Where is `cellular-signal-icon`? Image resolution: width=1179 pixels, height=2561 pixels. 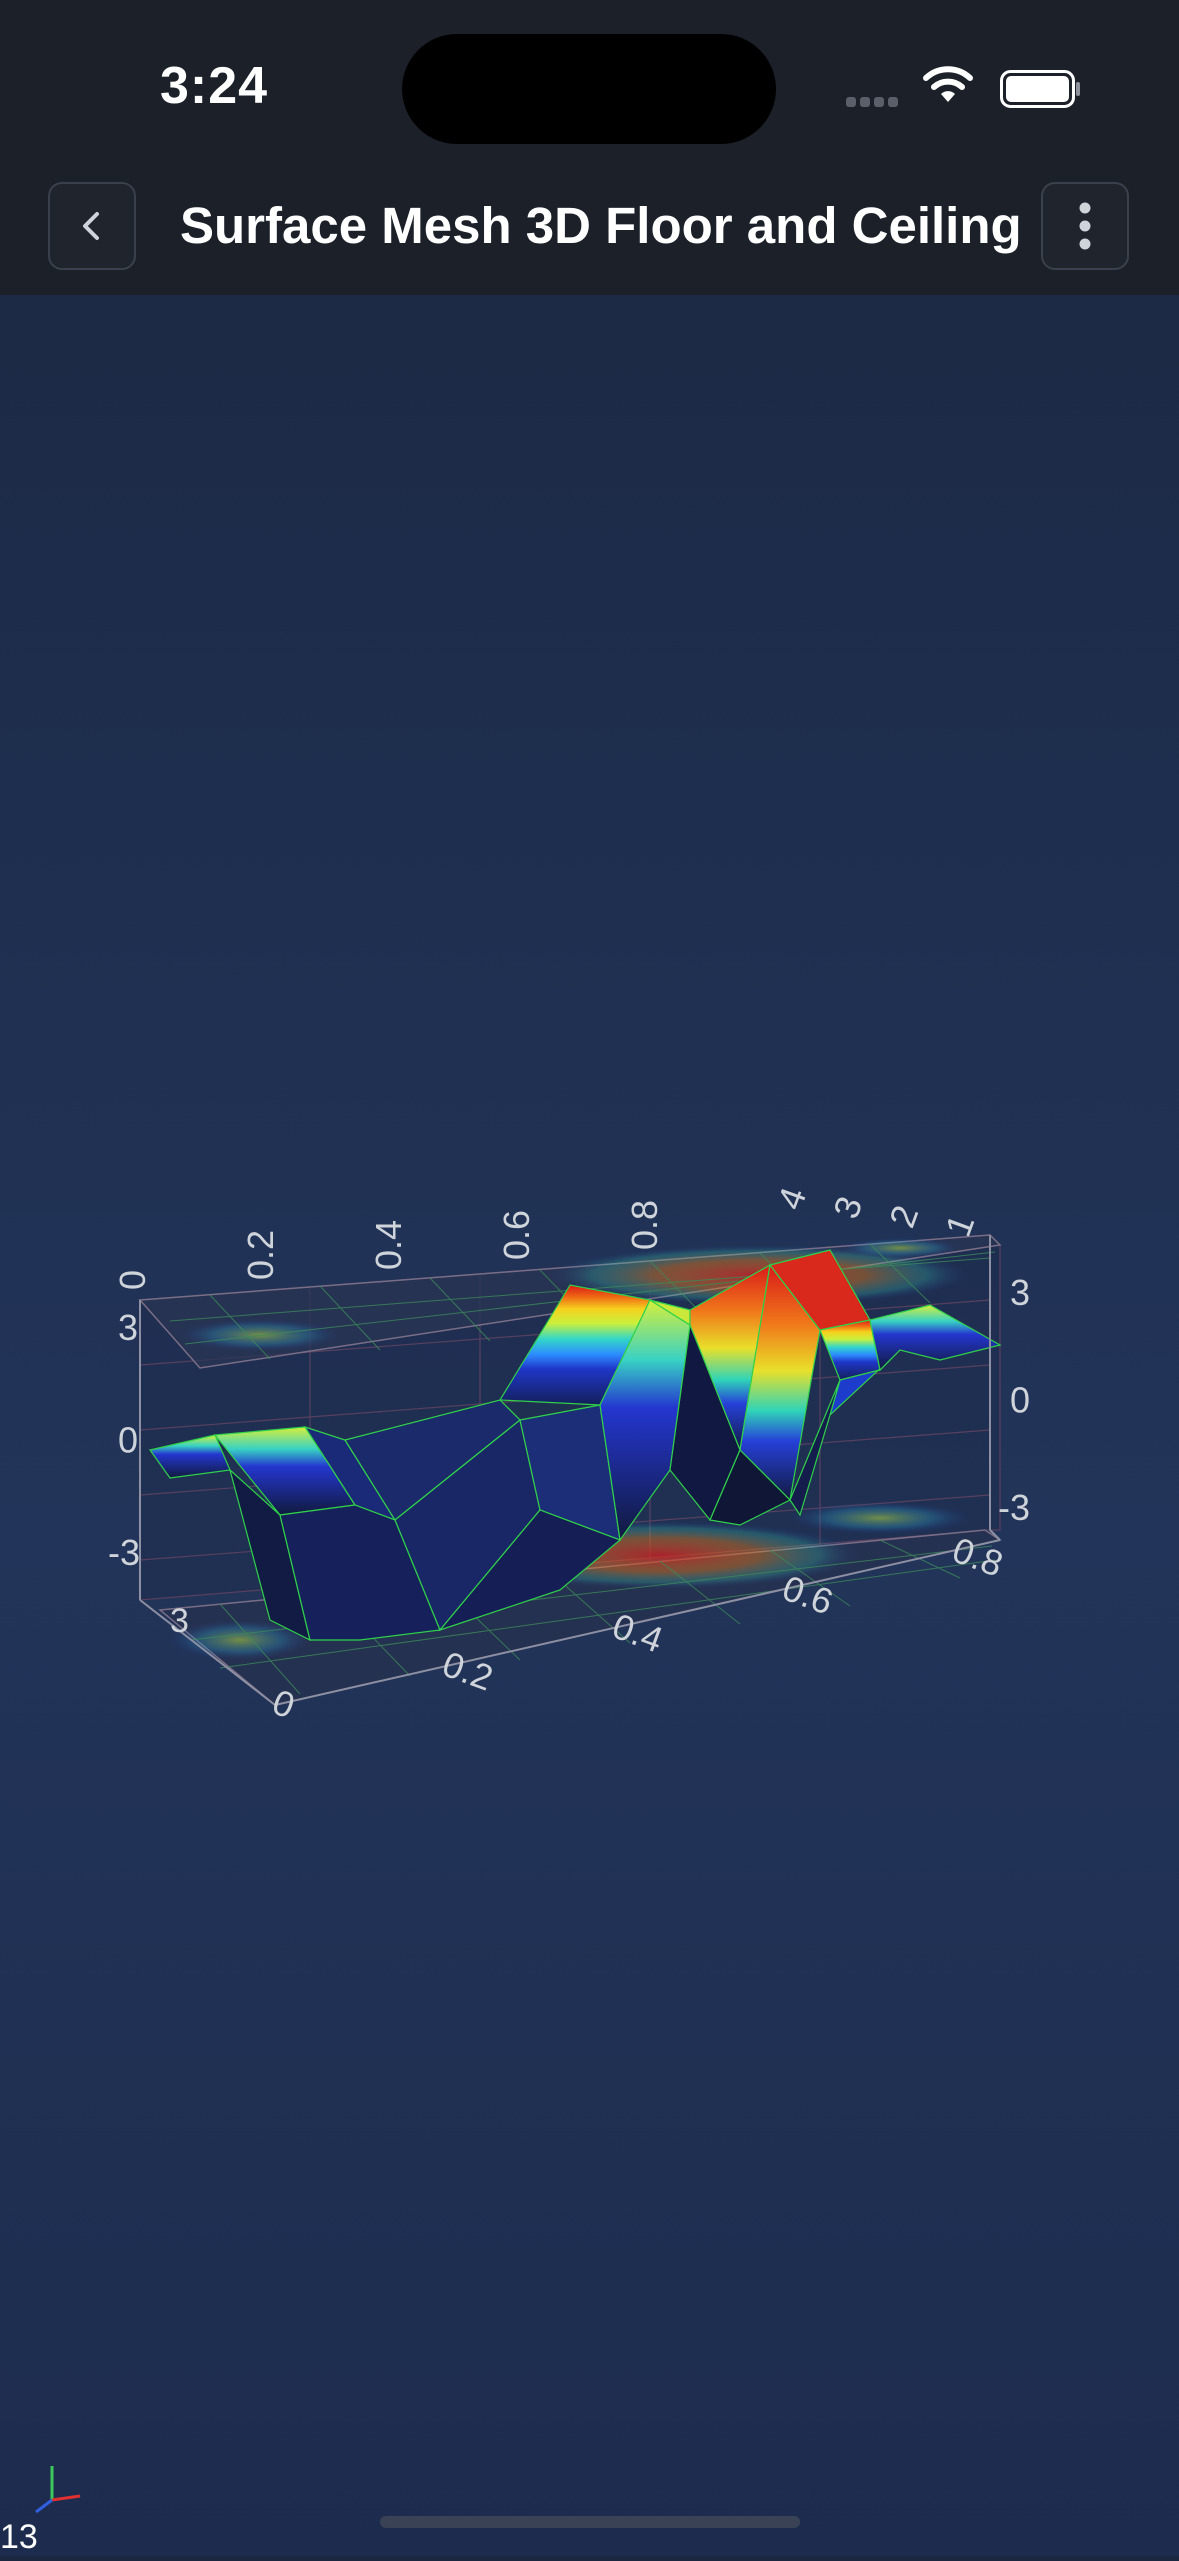 cellular-signal-icon is located at coordinates (874, 103).